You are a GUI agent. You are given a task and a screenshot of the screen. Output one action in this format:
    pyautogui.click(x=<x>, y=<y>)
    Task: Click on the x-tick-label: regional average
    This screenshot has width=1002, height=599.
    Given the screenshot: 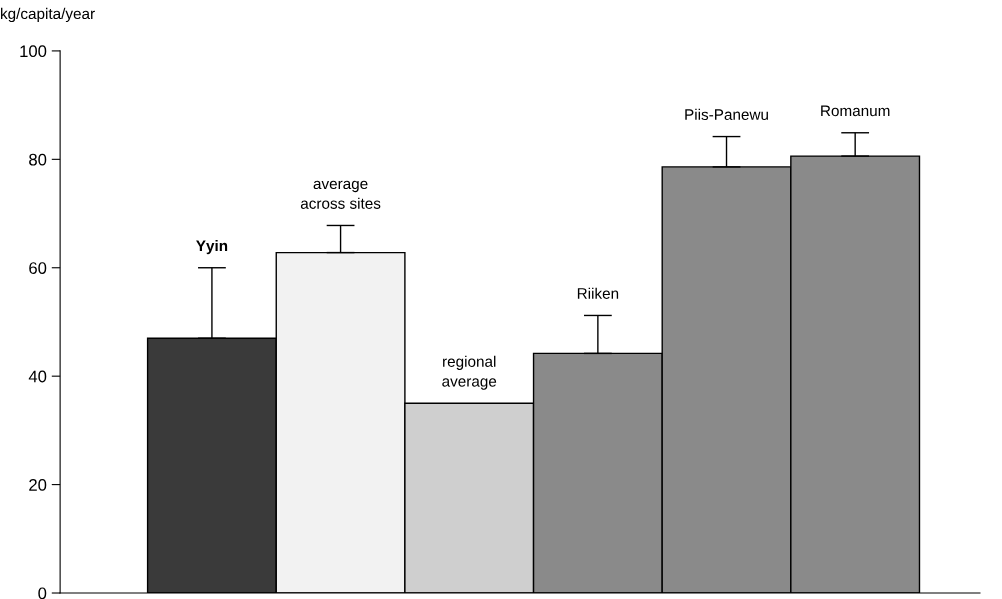 What is the action you would take?
    pyautogui.click(x=469, y=372)
    